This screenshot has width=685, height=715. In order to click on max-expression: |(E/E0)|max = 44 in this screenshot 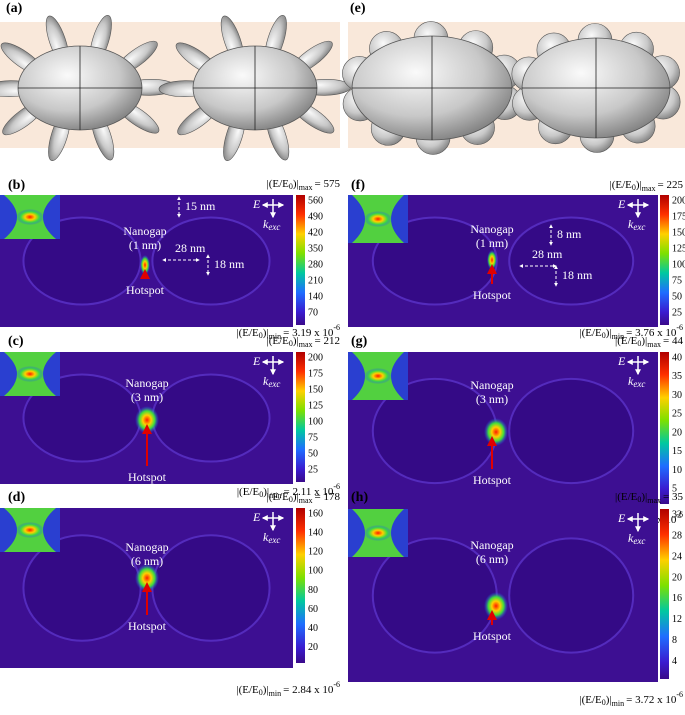, I will do `click(649, 342)`.